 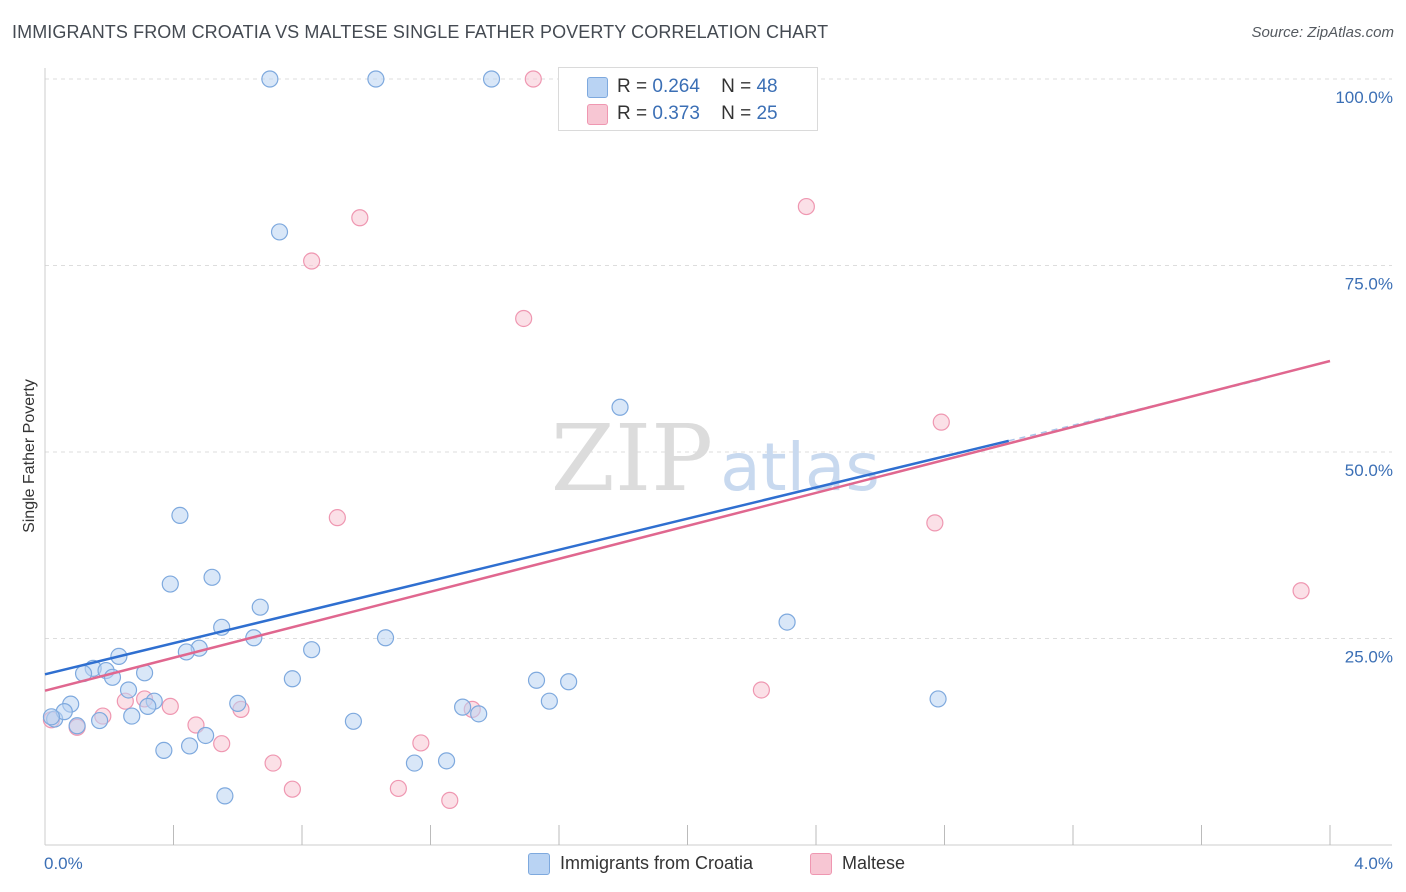 What do you see at coordinates (597, 87) in the screenshot?
I see `legend-swatch-blue` at bounding box center [597, 87].